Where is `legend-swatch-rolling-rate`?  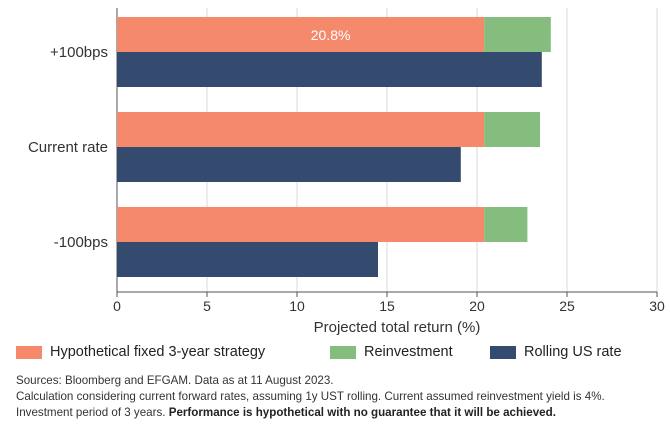 legend-swatch-rolling-rate is located at coordinates (503, 352).